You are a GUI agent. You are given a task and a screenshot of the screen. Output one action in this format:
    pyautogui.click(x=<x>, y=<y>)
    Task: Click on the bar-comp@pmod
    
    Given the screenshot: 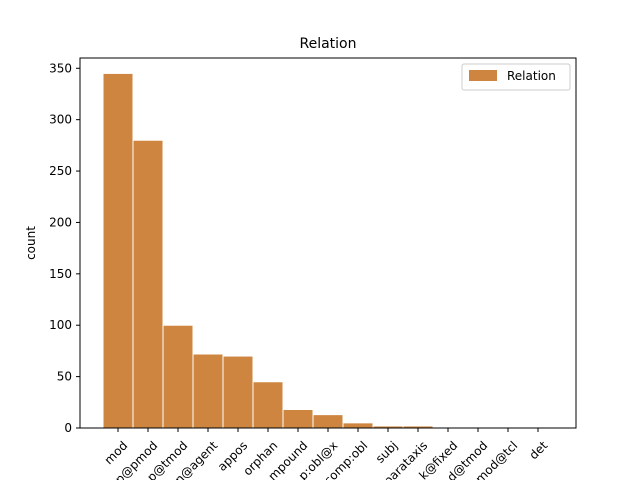 What is the action you would take?
    pyautogui.click(x=148, y=284)
    